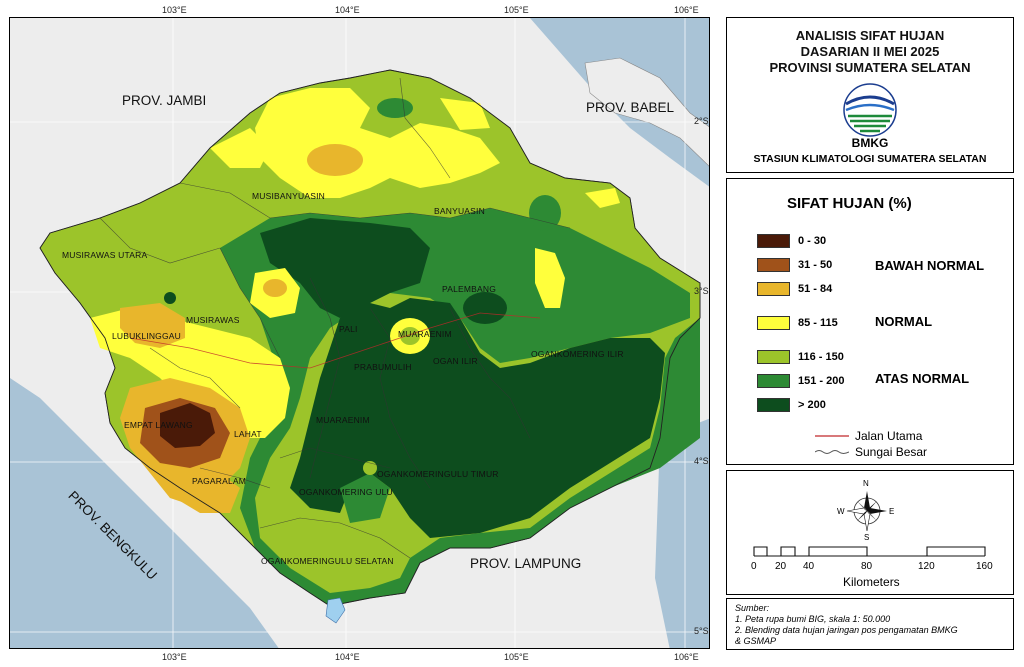 Image resolution: width=1024 pixels, height=667 pixels. I want to click on legend-road-label: Jalan Utama, so click(889, 436).